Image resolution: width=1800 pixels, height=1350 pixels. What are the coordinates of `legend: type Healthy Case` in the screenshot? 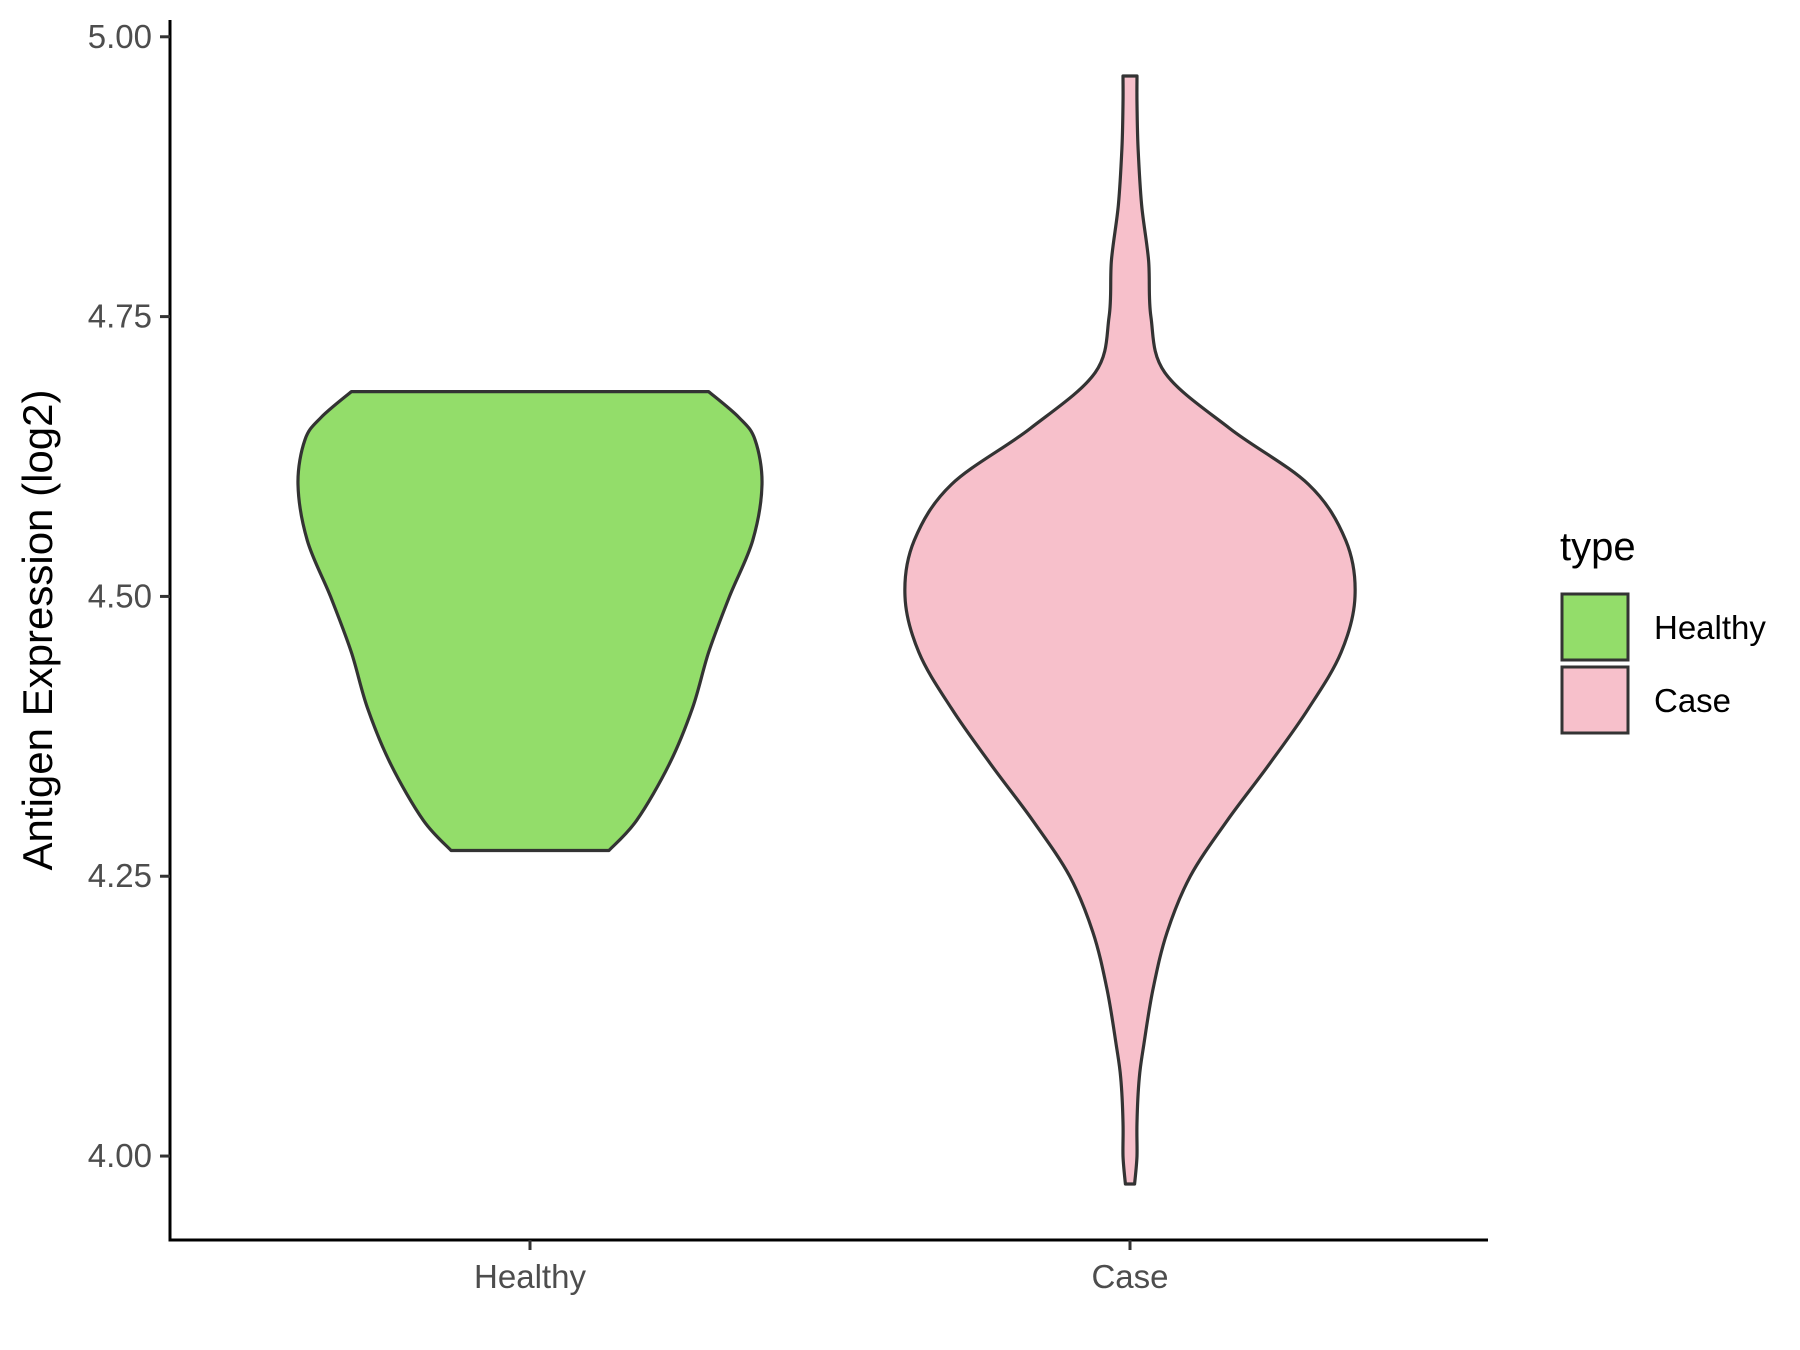 It's located at (1663, 630).